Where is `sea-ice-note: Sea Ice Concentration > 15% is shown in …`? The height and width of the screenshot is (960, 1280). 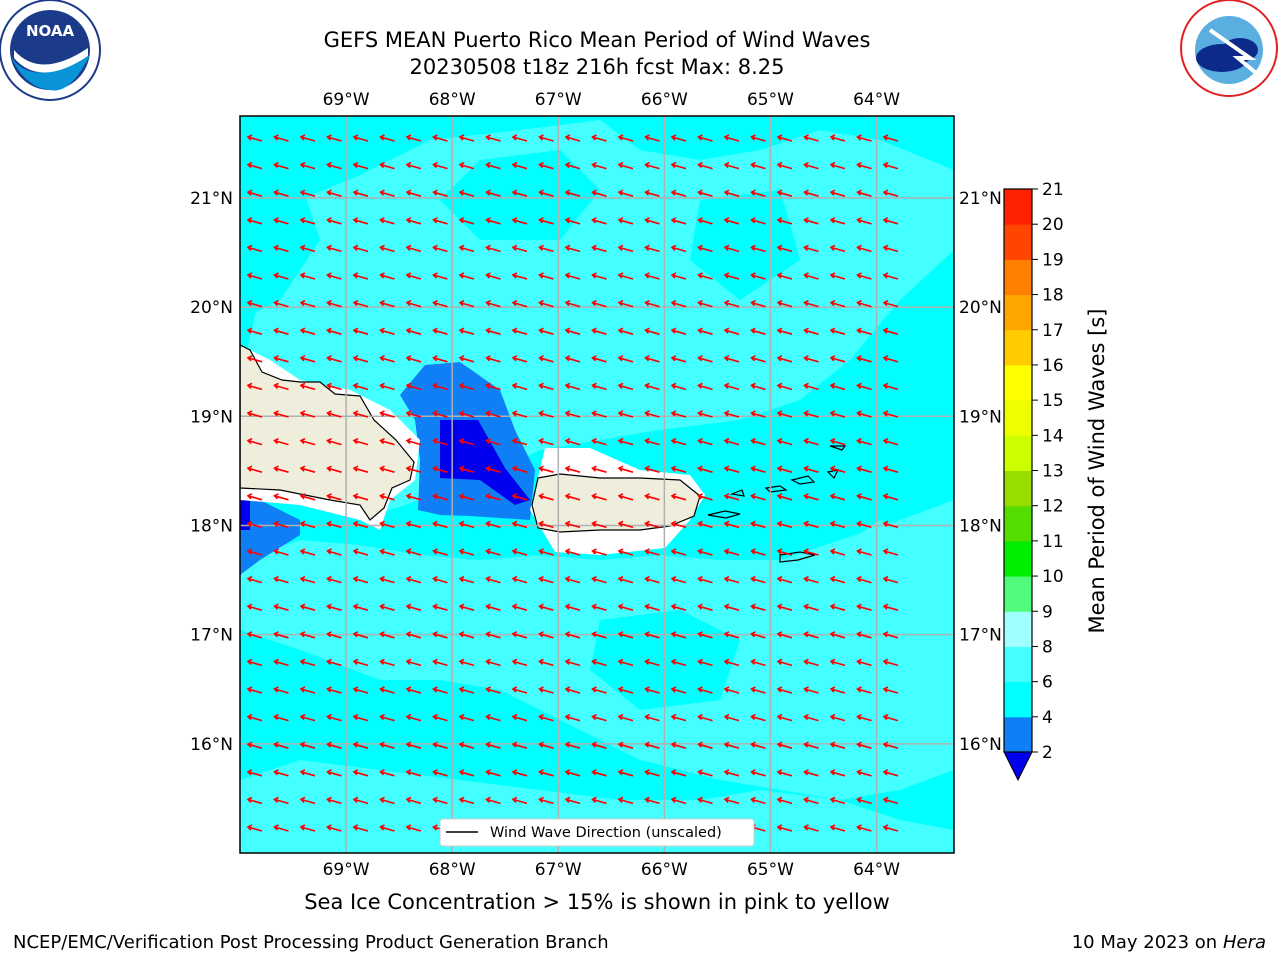 sea-ice-note: Sea Ice Concentration > 15% is shown in … is located at coordinates (597, 902).